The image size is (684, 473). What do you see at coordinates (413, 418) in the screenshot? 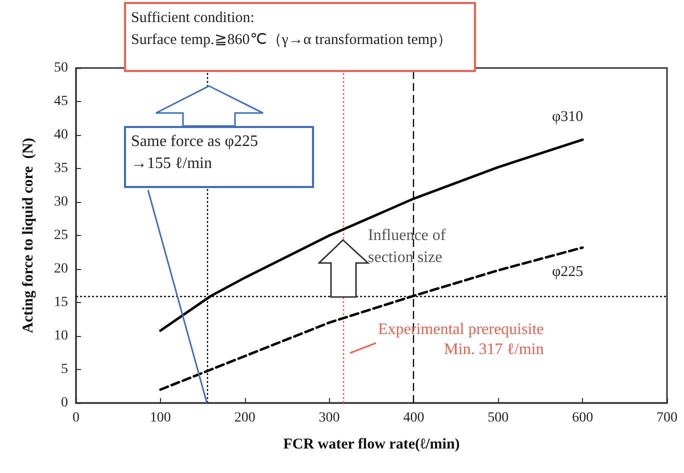
I see `x-tick-label: 400` at bounding box center [413, 418].